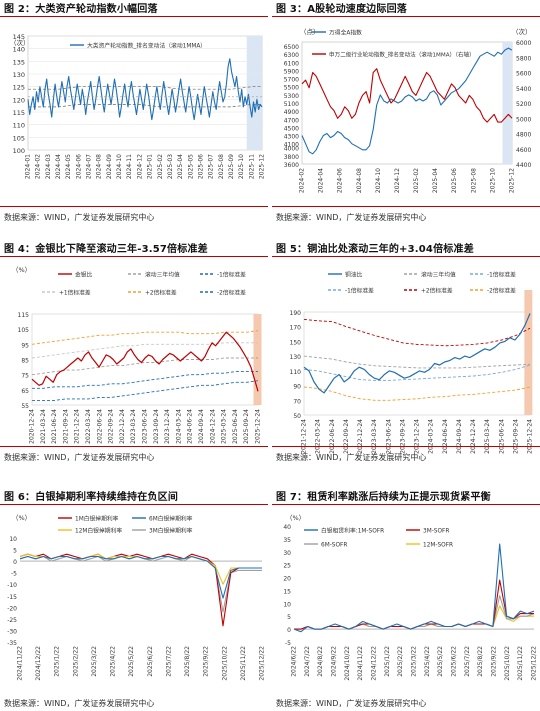 The image size is (540, 711). What do you see at coordinates (501, 291) in the screenshot?
I see `legend-label: -2倍标准差` at bounding box center [501, 291].